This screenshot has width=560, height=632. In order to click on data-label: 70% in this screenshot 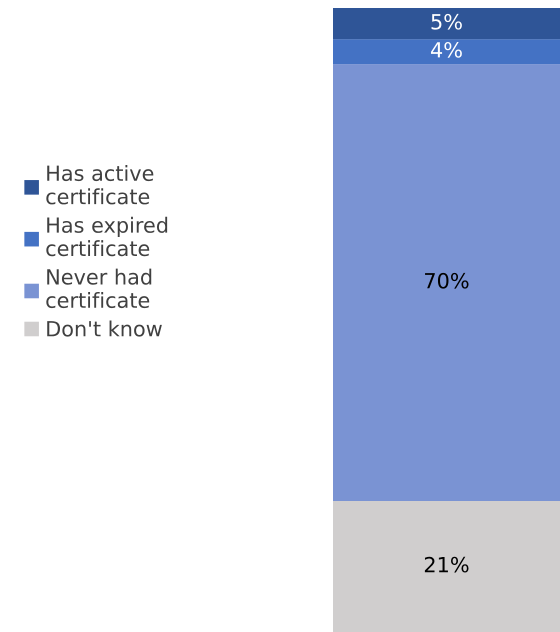, I will do `click(447, 280)`.